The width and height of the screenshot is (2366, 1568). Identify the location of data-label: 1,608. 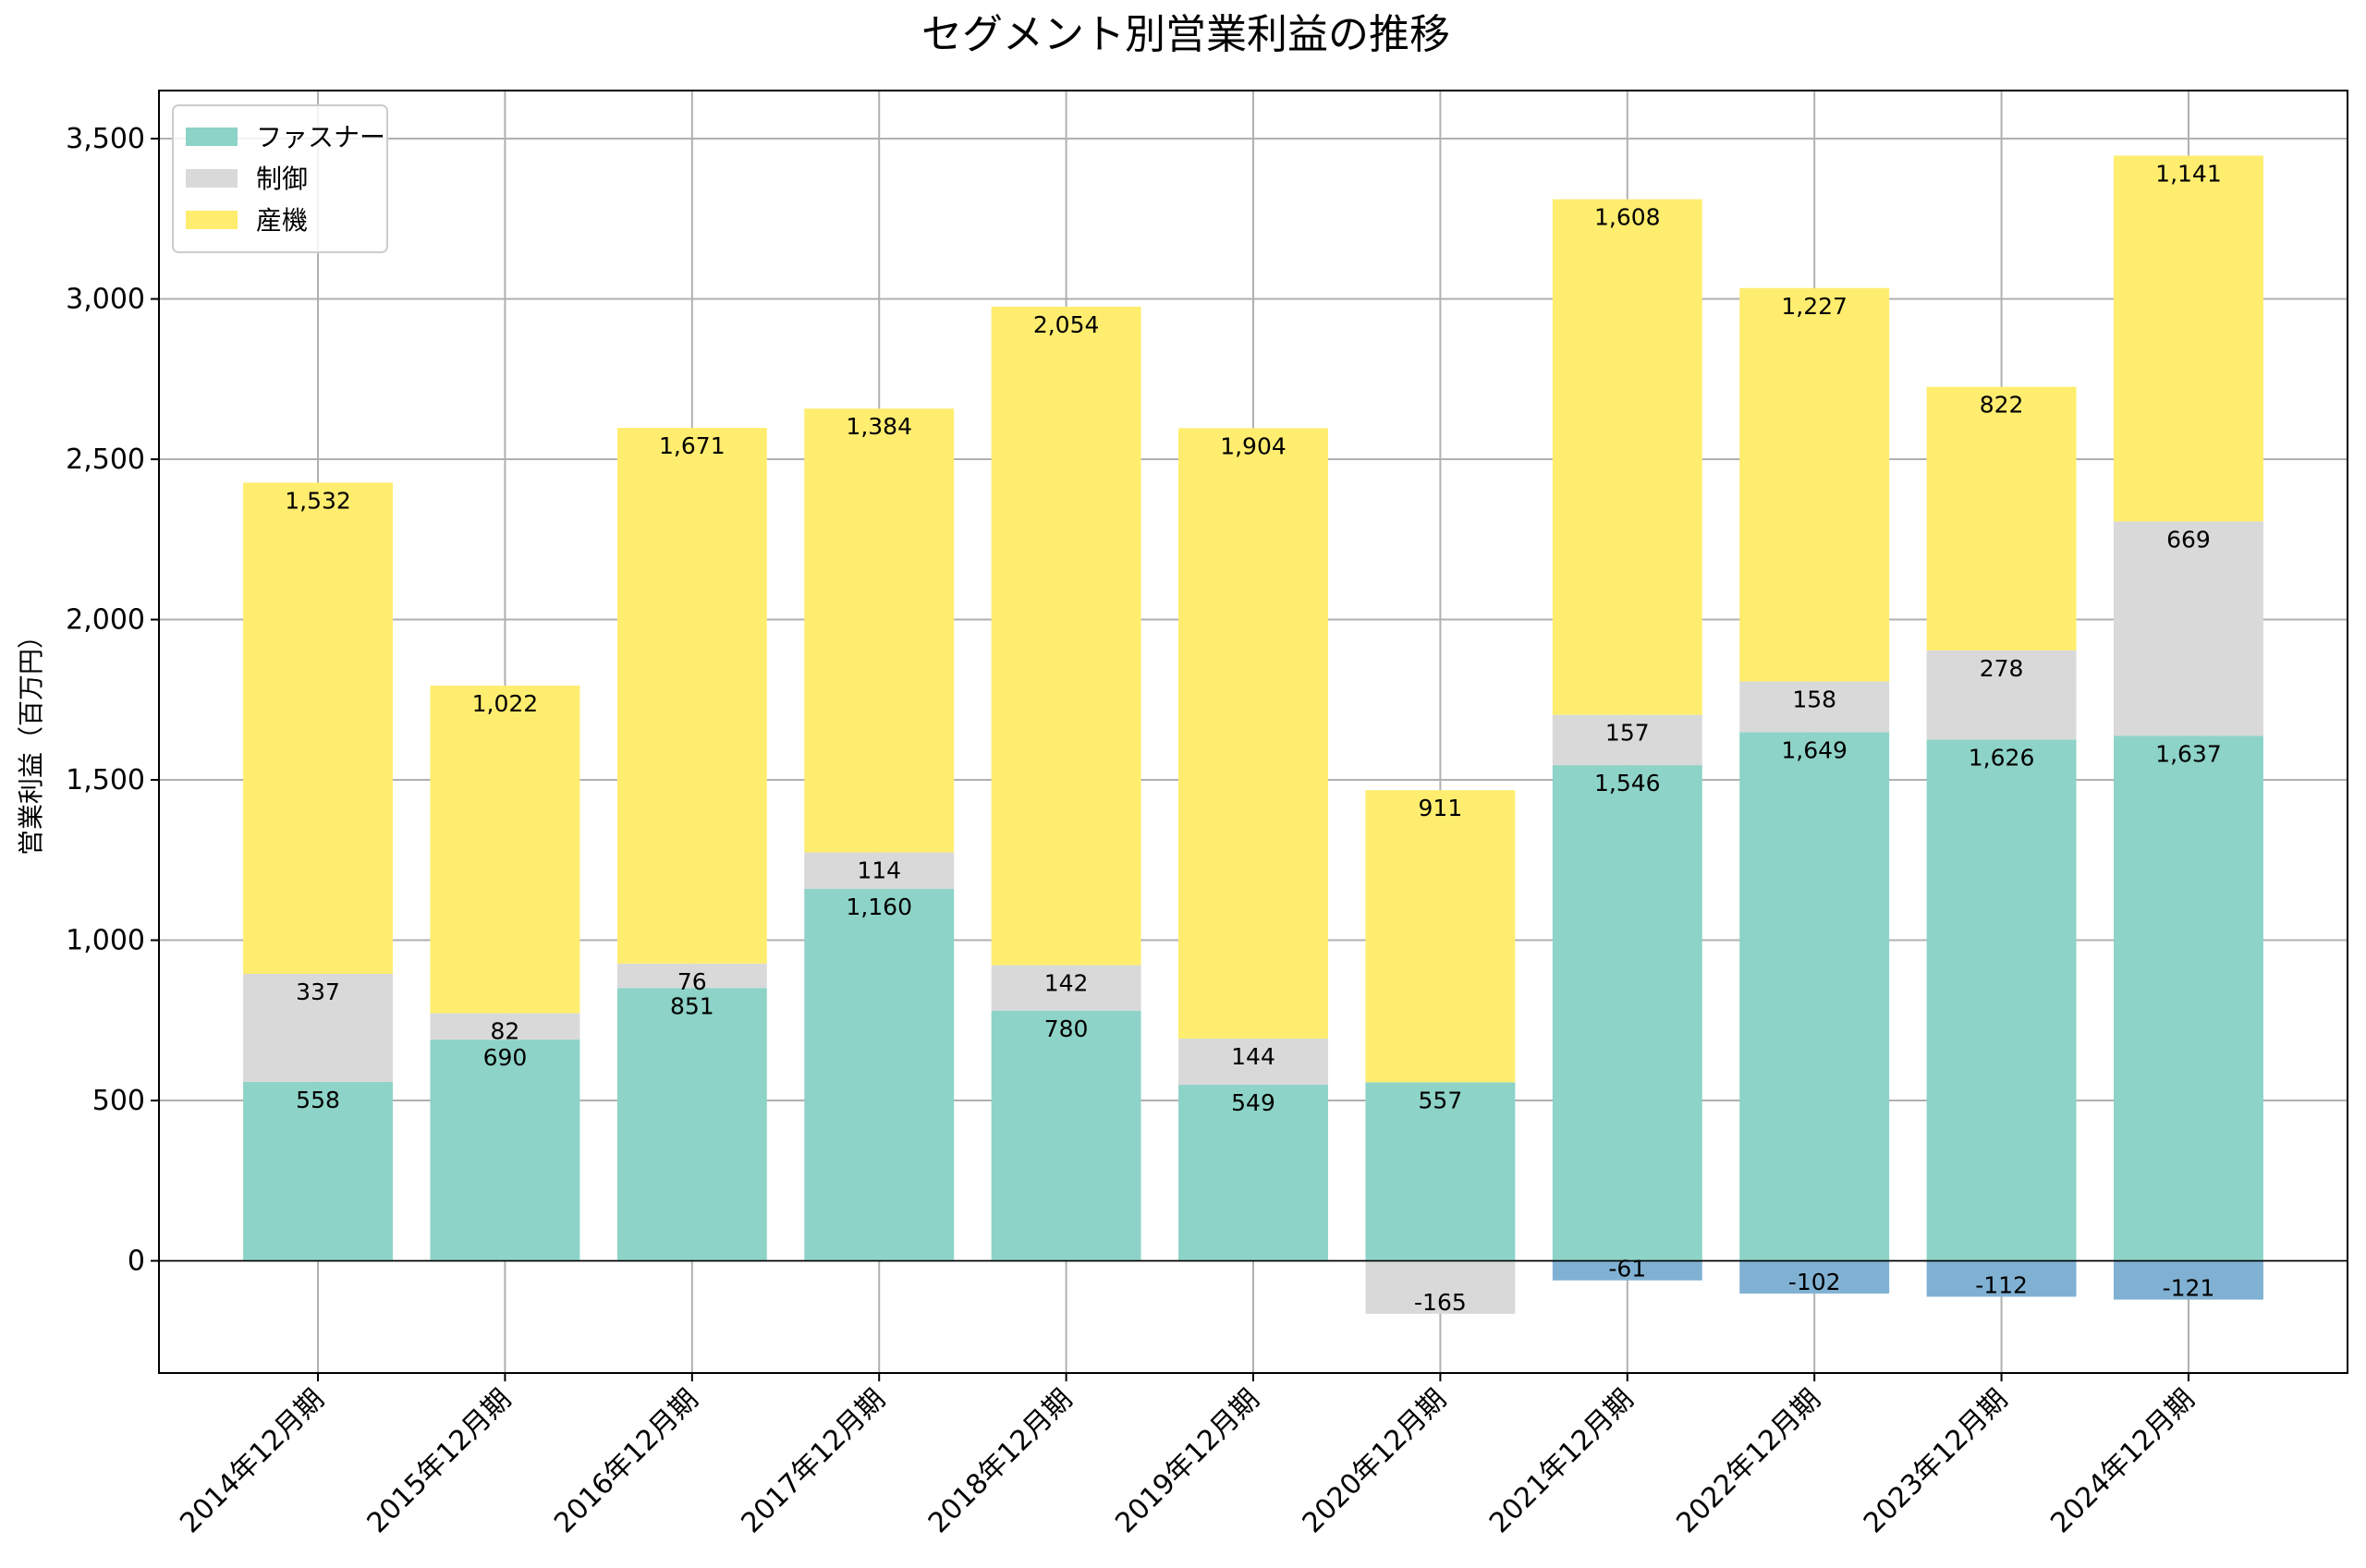
(1628, 217).